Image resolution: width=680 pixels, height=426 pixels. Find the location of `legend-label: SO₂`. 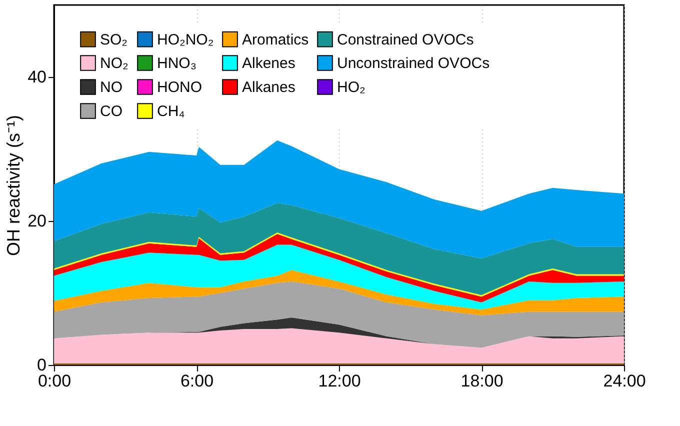

legend-label: SO₂ is located at coordinates (114, 39).